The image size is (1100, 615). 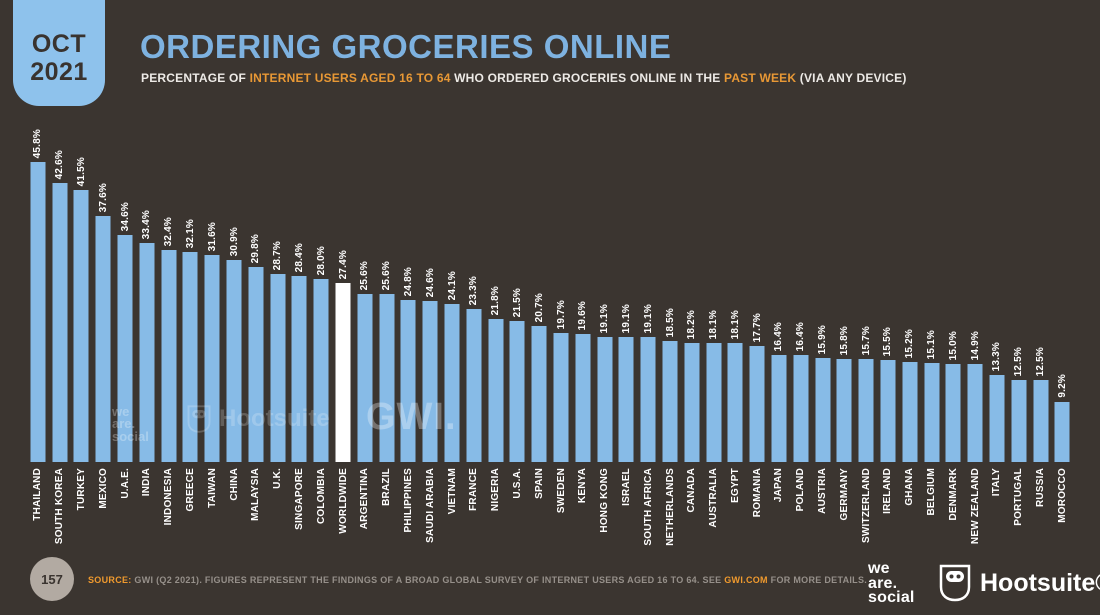 What do you see at coordinates (851, 78) in the screenshot?
I see `subtitle-segment: (VIA ANY DEVICE)` at bounding box center [851, 78].